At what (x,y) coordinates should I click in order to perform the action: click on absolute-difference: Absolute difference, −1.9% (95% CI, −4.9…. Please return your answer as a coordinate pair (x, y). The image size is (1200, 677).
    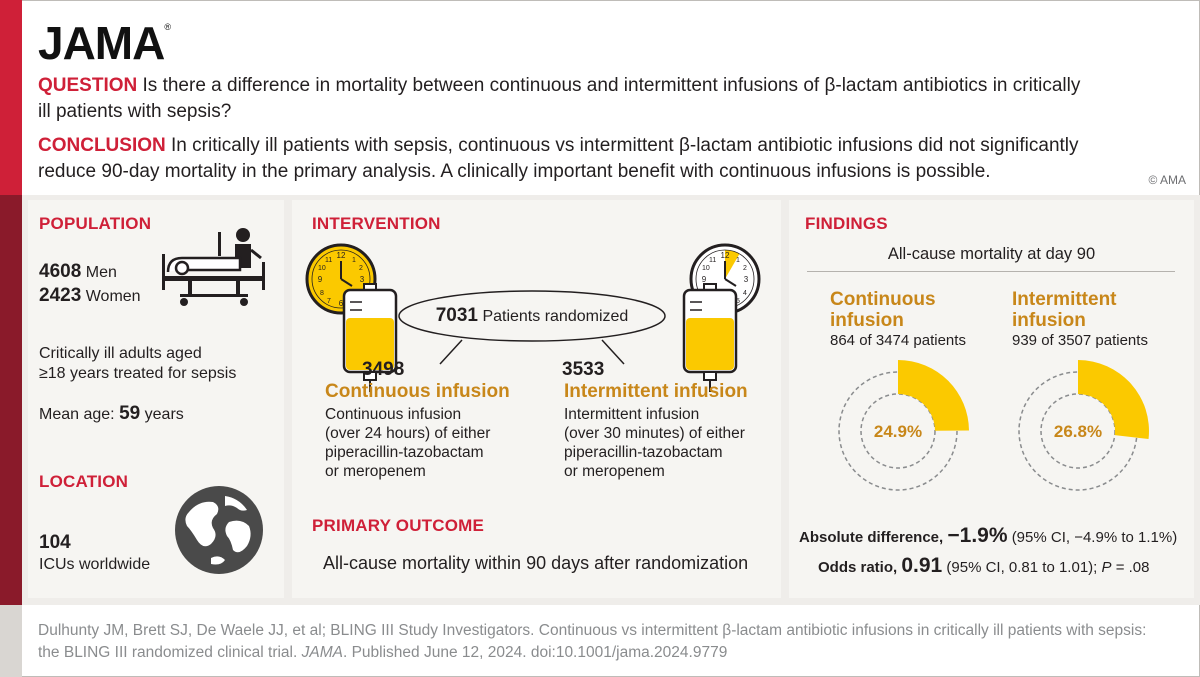
    Looking at the image, I should click on (988, 535).